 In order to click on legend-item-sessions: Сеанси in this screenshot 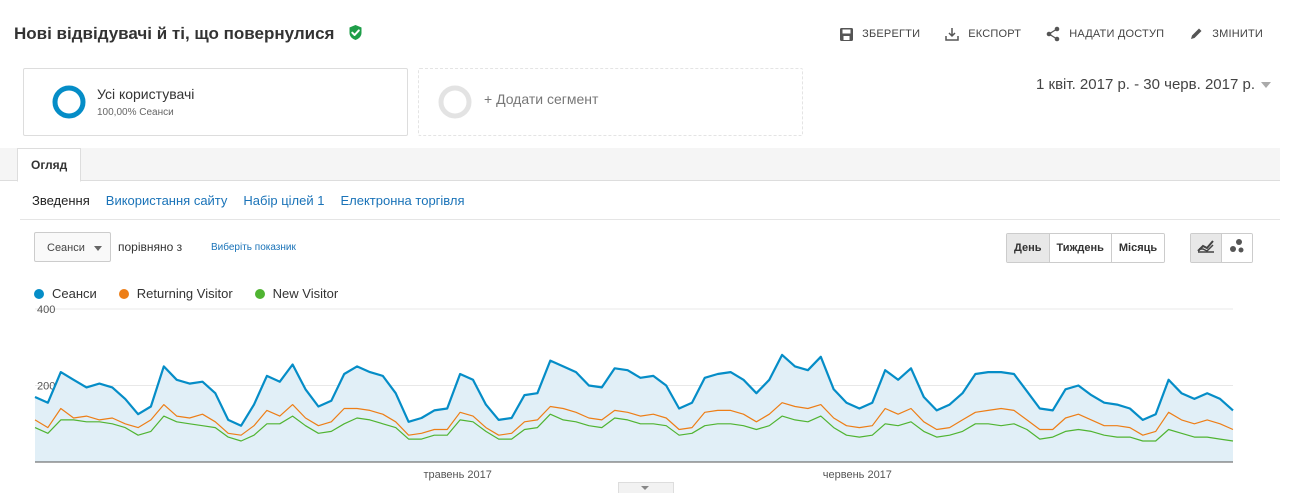, I will do `click(65, 293)`.